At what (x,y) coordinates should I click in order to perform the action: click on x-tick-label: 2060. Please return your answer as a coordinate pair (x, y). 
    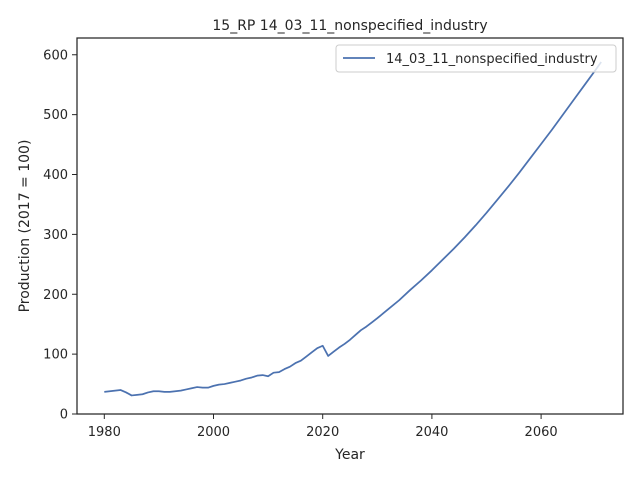
    Looking at the image, I should click on (541, 432).